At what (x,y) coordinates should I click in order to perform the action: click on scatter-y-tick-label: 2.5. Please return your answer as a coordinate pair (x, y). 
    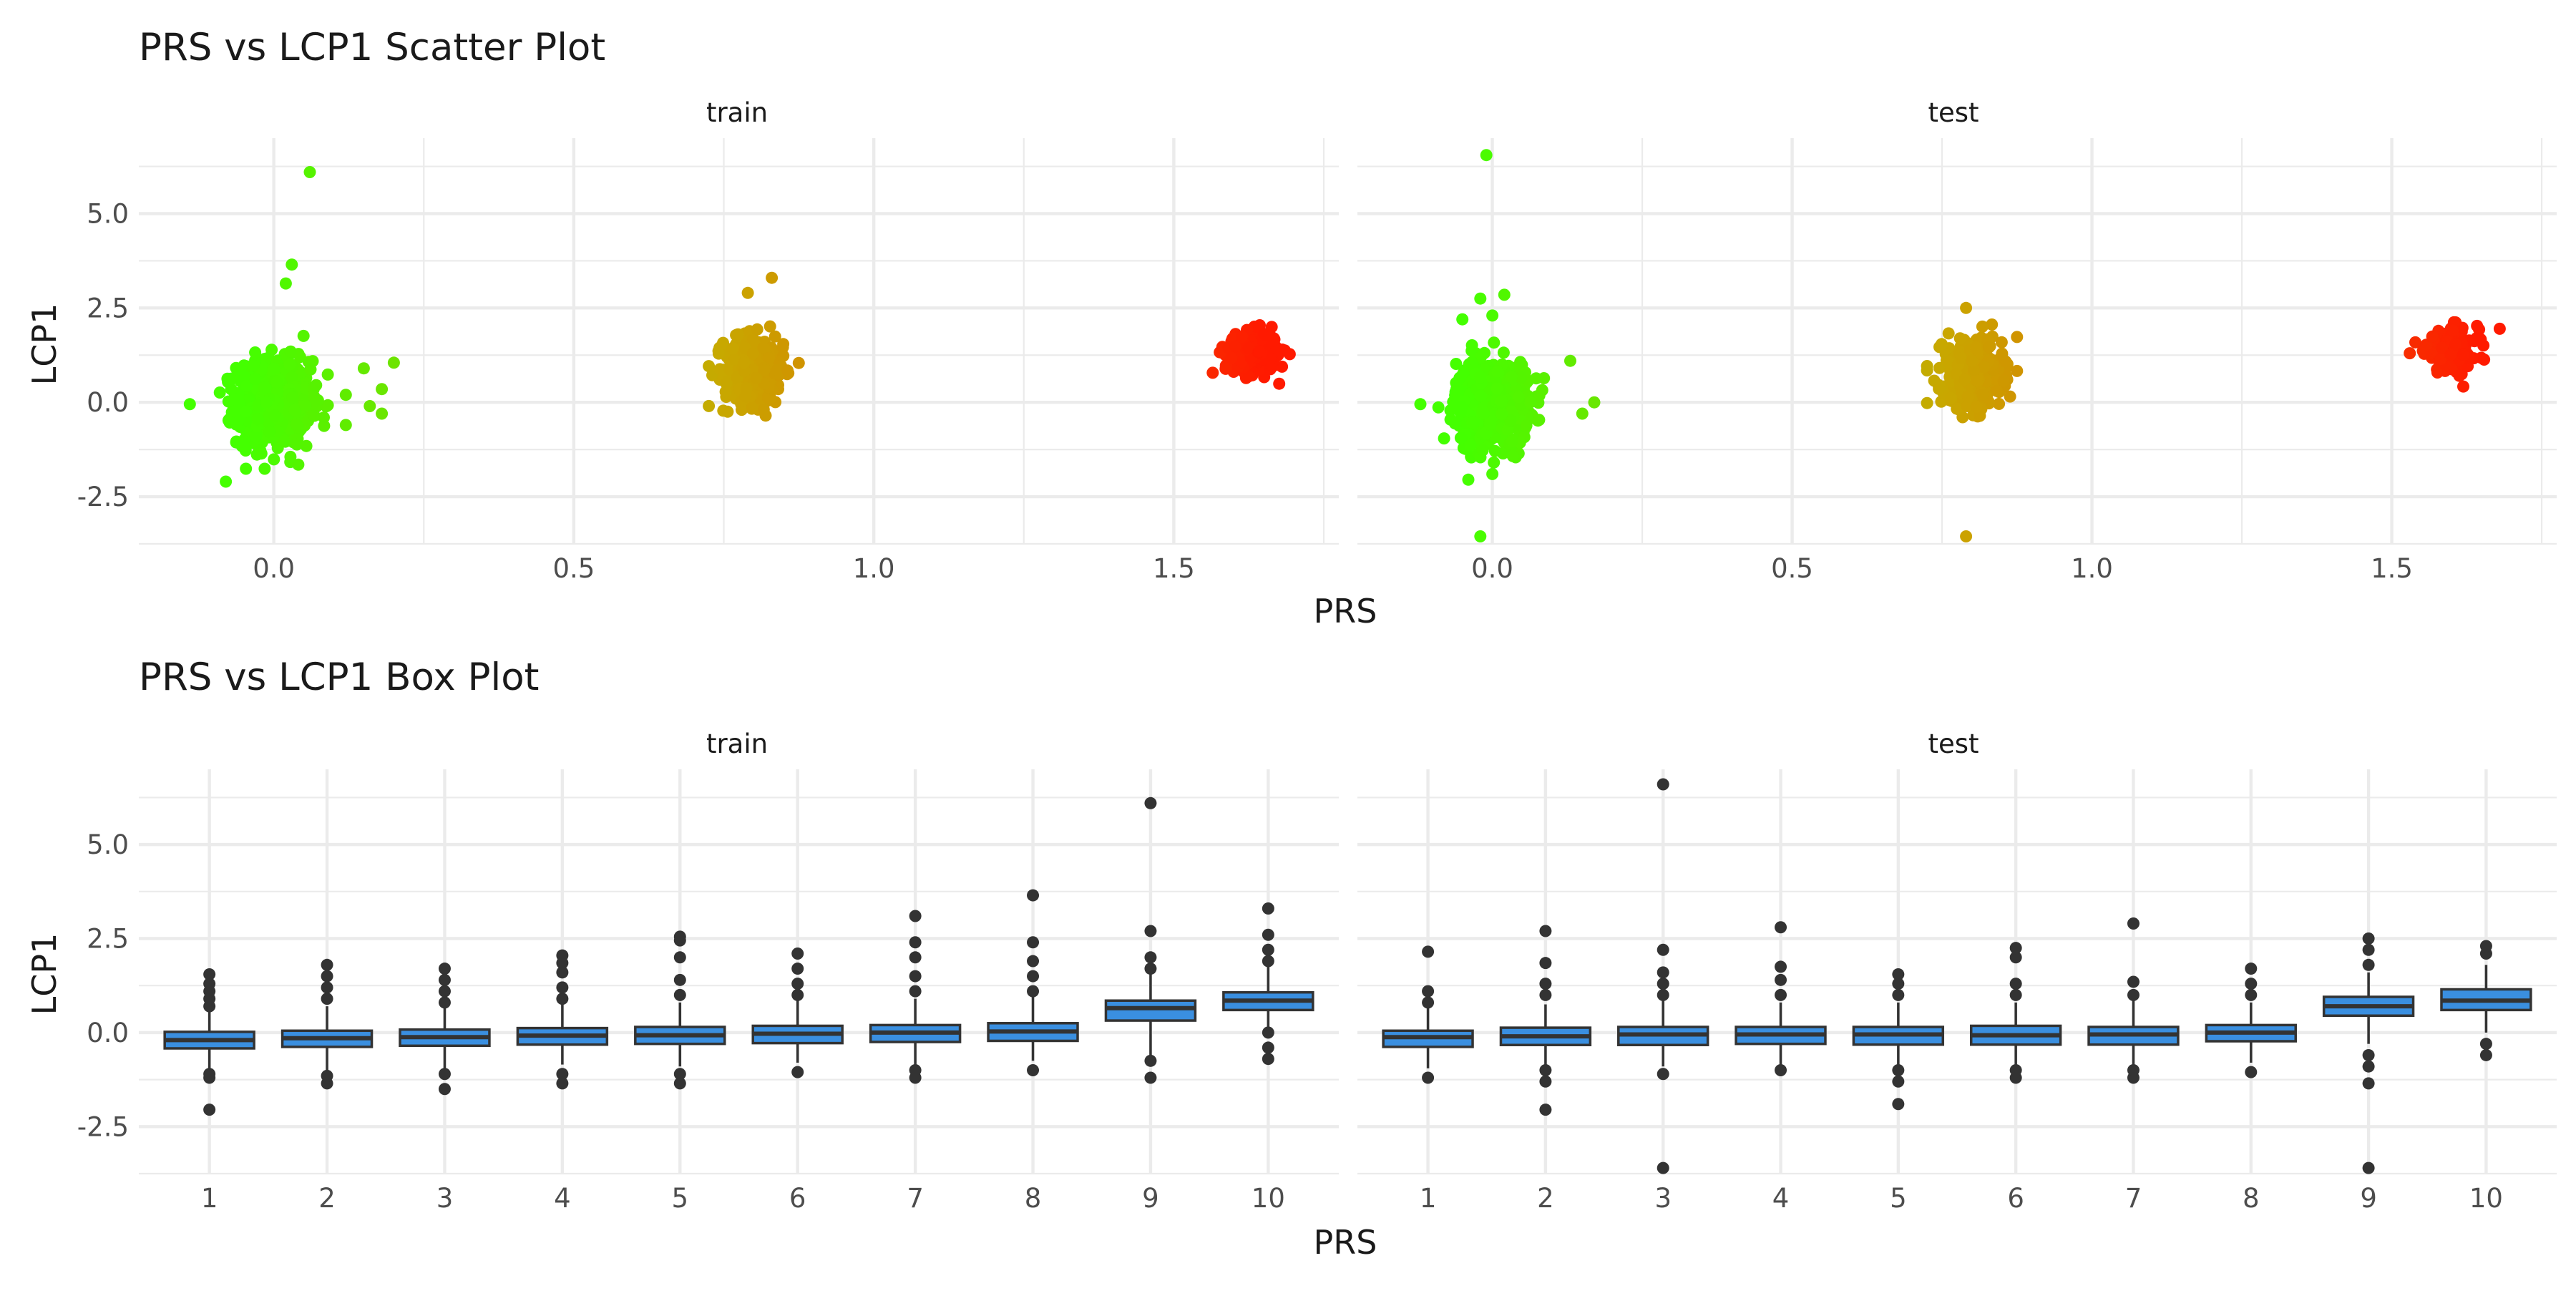
    Looking at the image, I should click on (108, 308).